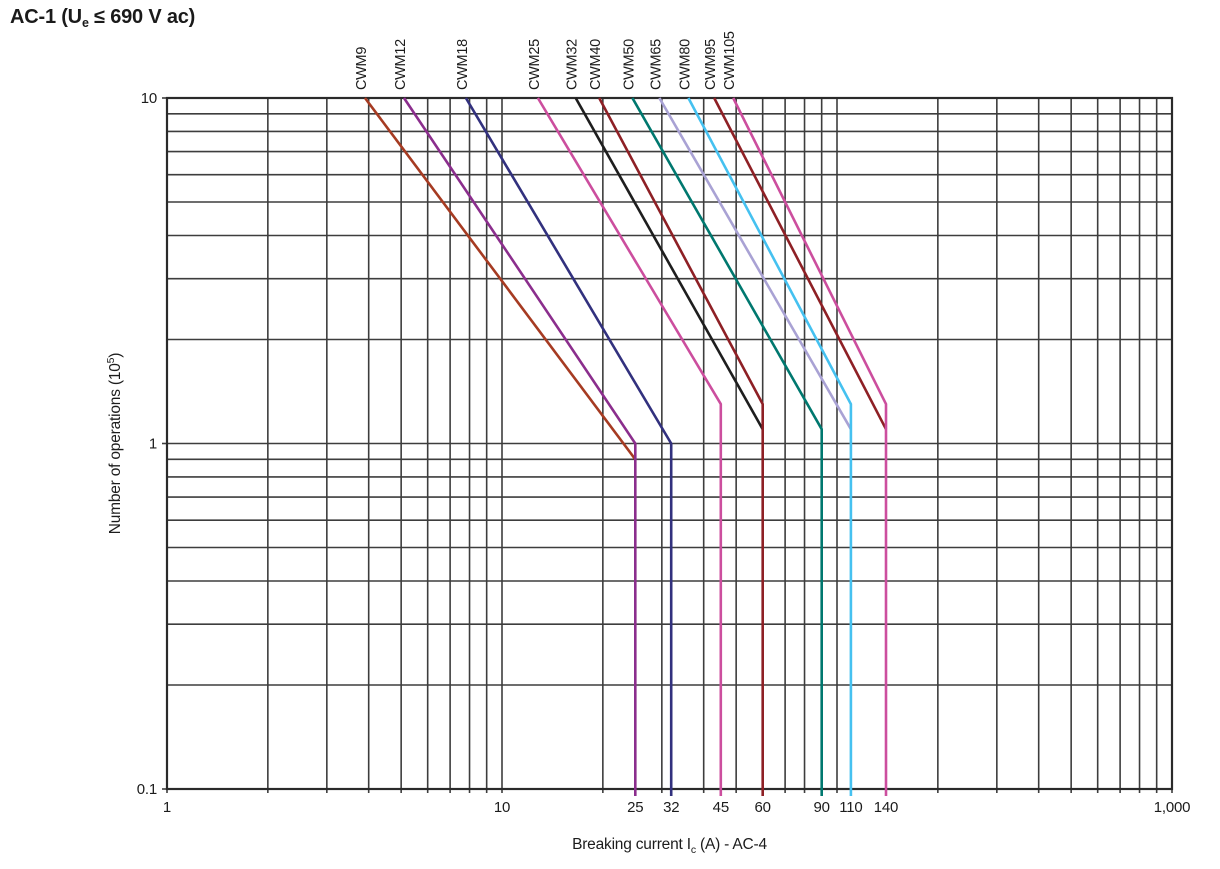  Describe the element at coordinates (629, 64) in the screenshot. I see `series-label-CWM50: CWM50` at that location.